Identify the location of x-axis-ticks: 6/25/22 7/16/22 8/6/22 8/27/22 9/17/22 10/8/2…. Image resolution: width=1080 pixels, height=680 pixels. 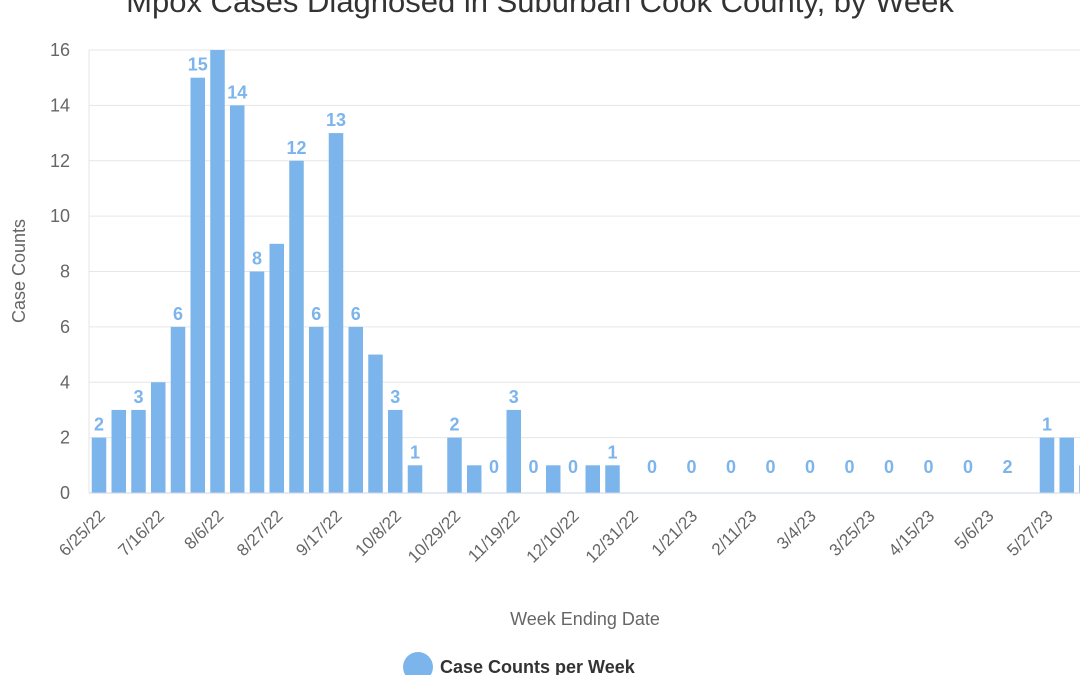
(556, 536).